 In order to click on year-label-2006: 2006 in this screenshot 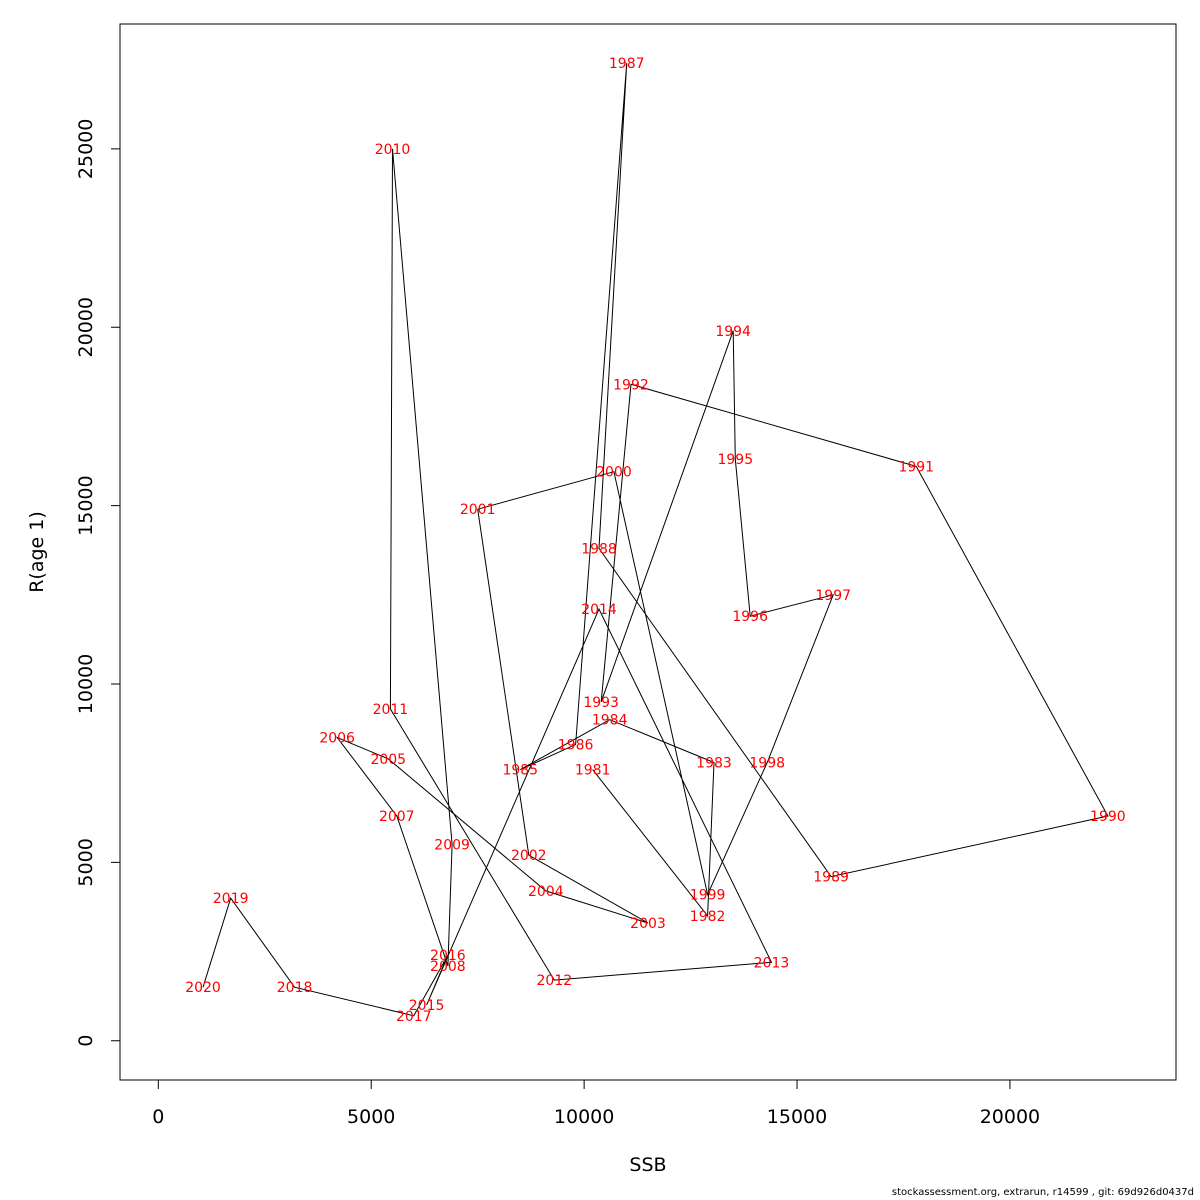, I will do `click(337, 739)`.